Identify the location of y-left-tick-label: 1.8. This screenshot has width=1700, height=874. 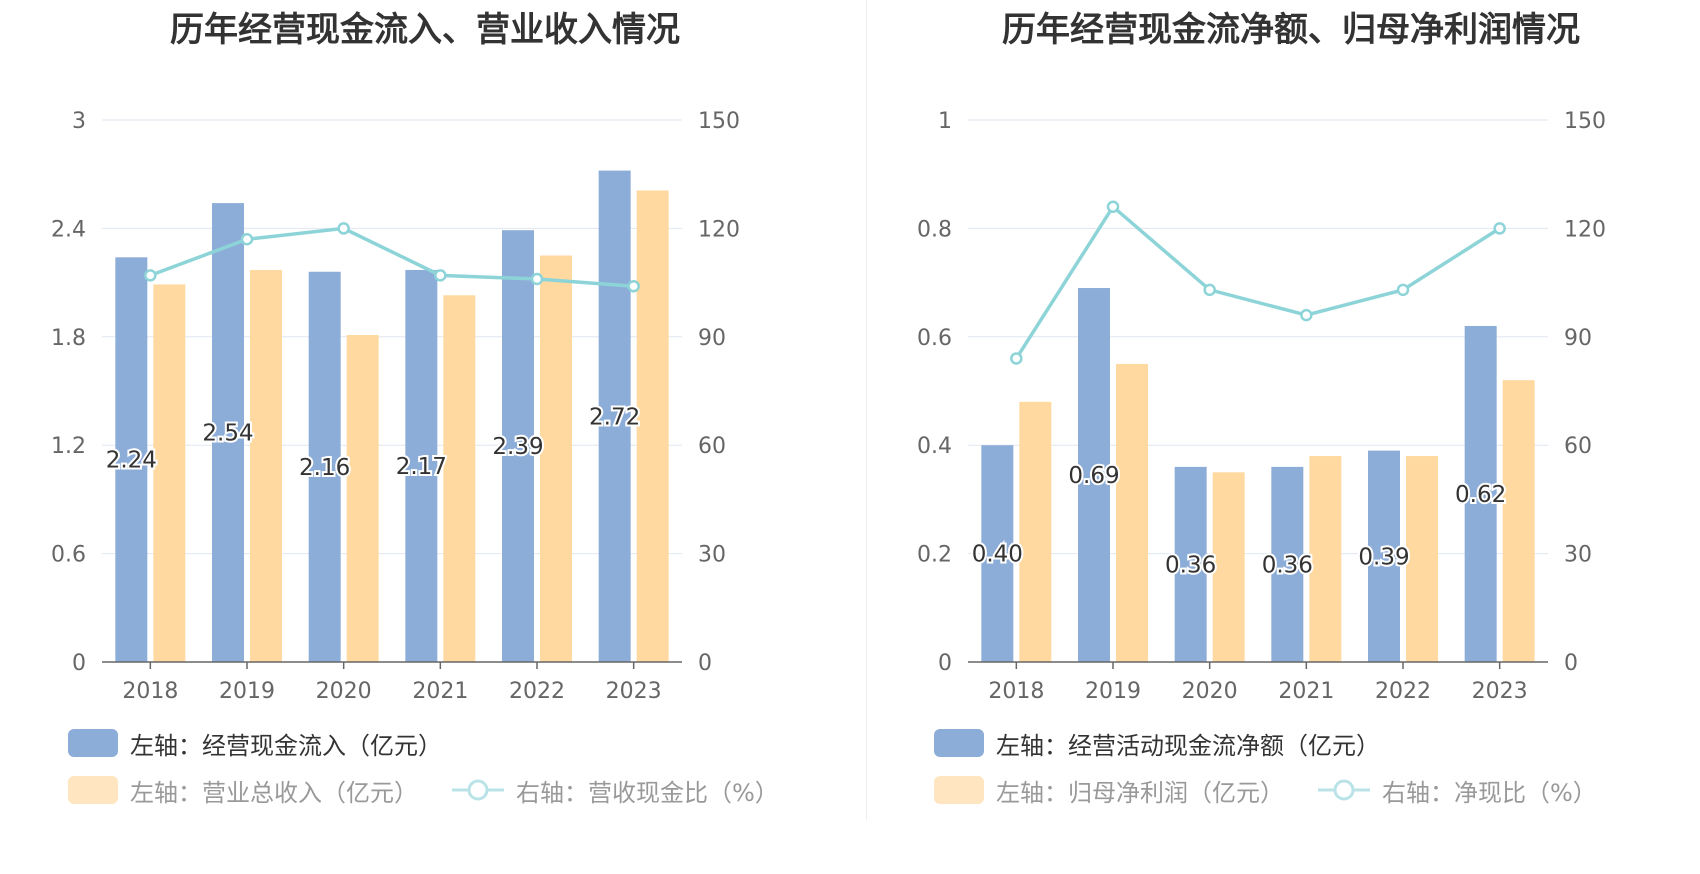
(68, 338).